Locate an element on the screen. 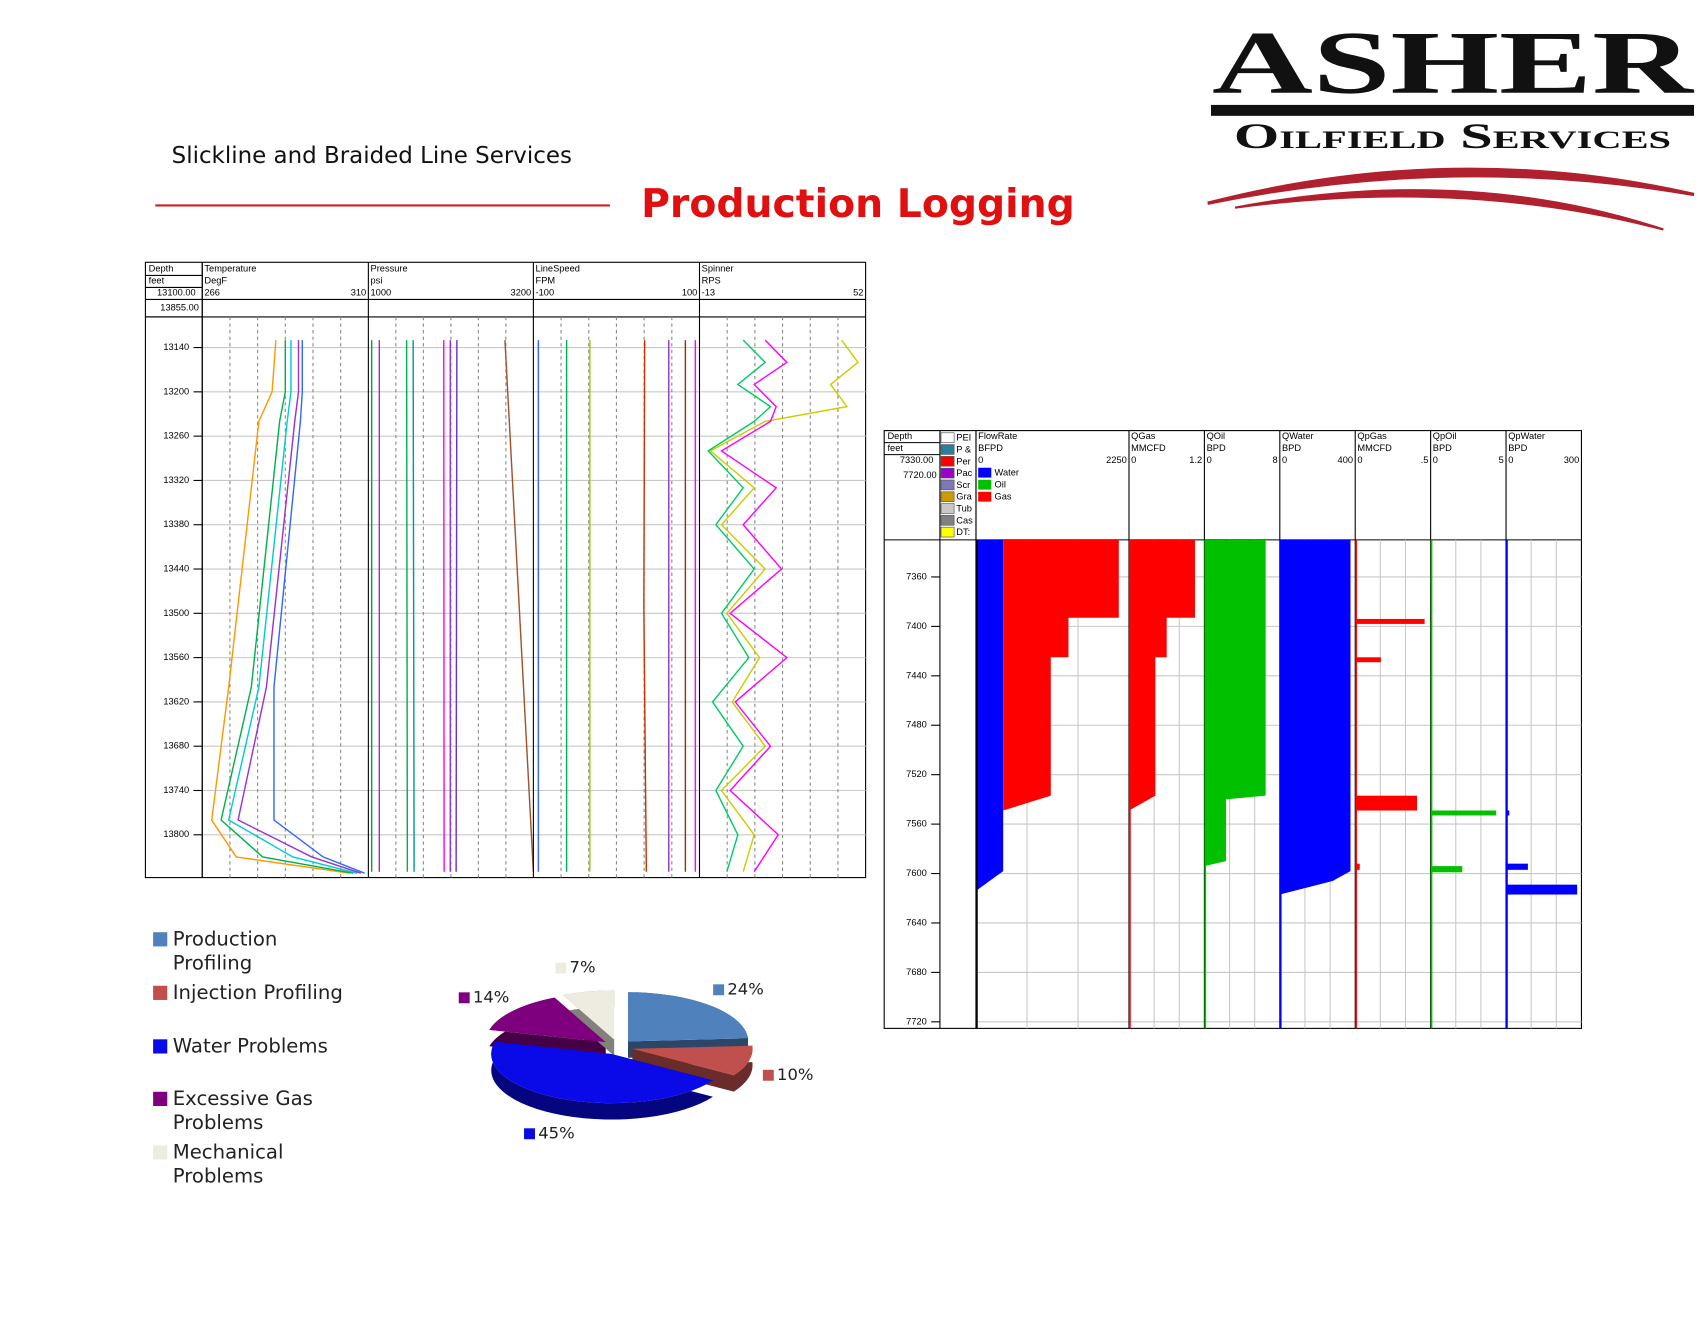 The image size is (1705, 1318). track-unit: BPD is located at coordinates (1216, 448).